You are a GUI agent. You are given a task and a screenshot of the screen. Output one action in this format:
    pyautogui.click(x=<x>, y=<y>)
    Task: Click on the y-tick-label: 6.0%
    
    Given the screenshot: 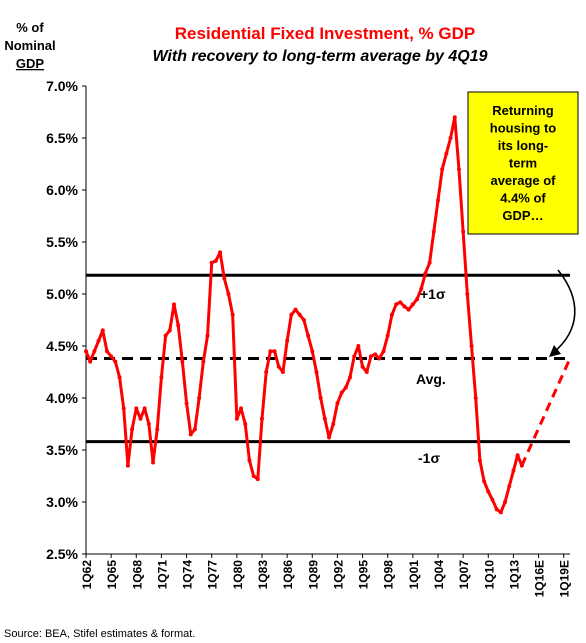 What is the action you would take?
    pyautogui.click(x=62, y=190)
    